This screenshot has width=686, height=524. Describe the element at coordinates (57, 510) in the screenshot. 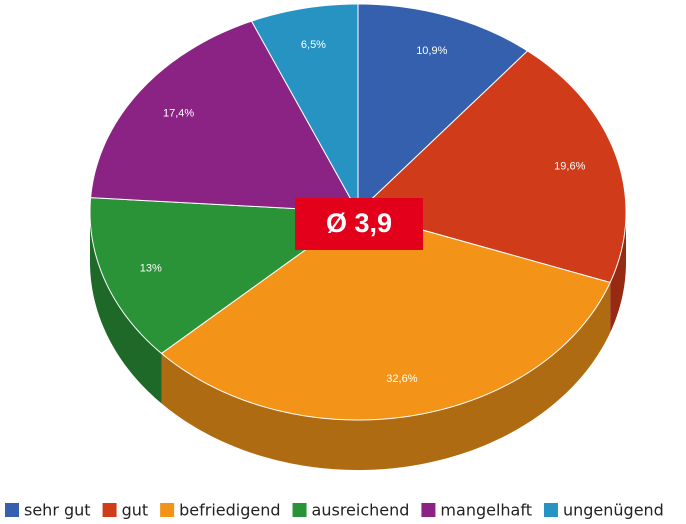

I see `legend-label: sehr gut` at that location.